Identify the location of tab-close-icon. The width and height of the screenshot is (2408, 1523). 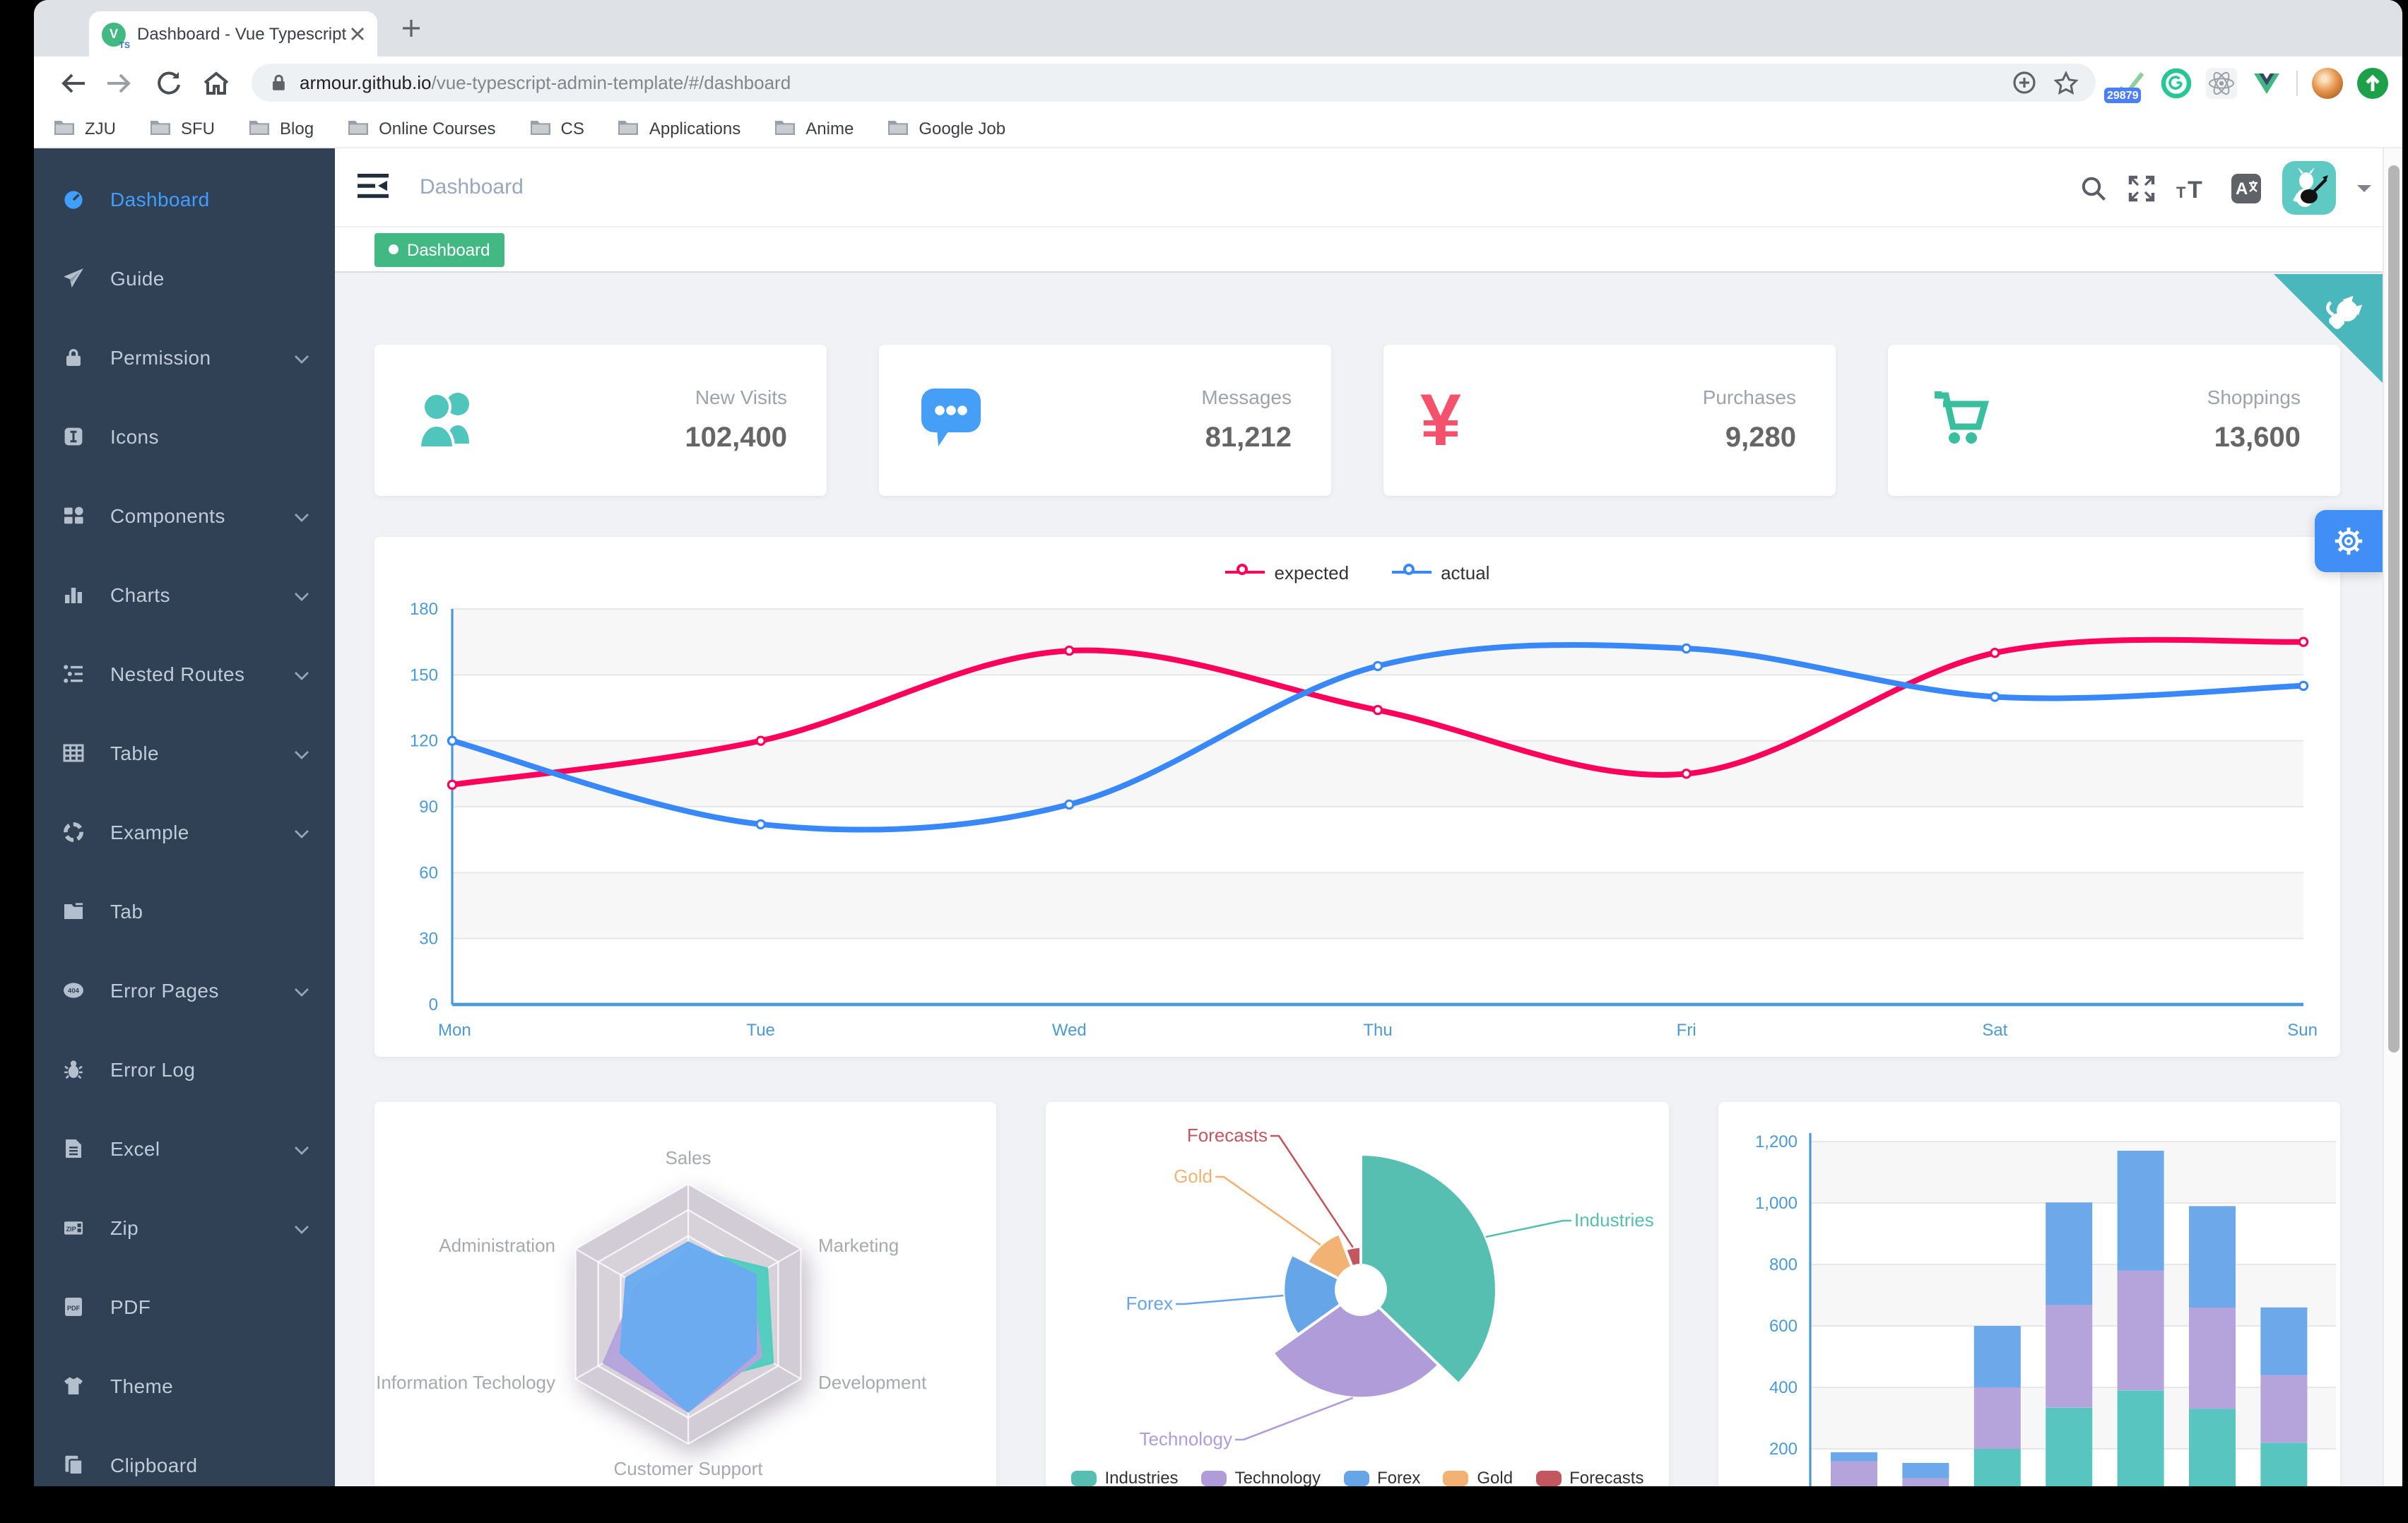
(357, 34).